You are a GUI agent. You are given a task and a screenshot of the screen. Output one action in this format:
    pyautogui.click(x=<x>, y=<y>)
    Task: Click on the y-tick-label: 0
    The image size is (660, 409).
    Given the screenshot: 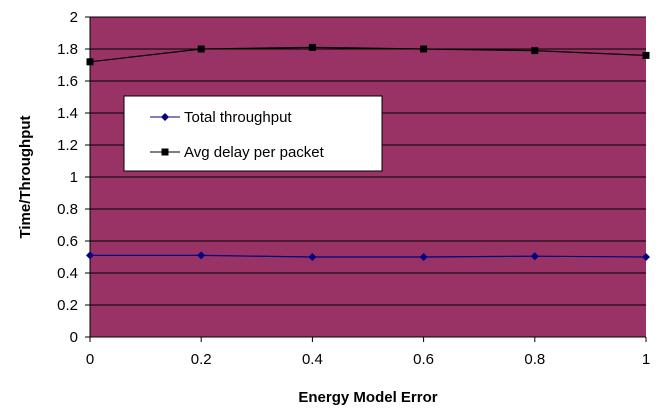 What is the action you would take?
    pyautogui.click(x=74, y=337)
    